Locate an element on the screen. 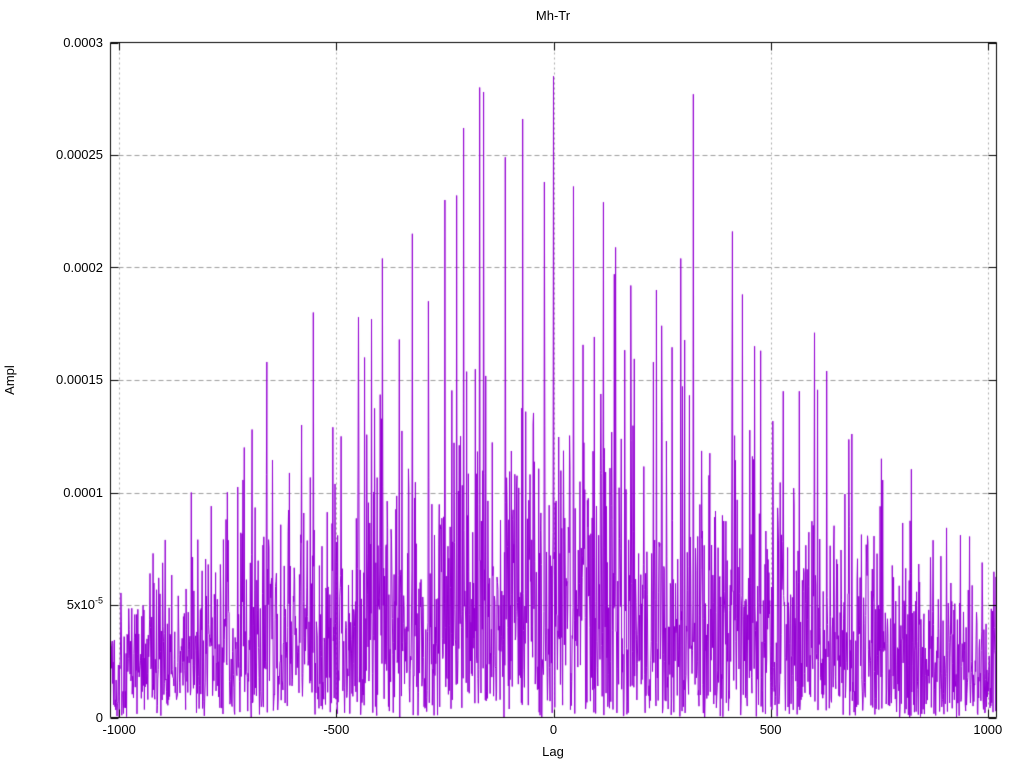 The image size is (1024, 768). x-axis-label: Lag is located at coordinates (553, 751).